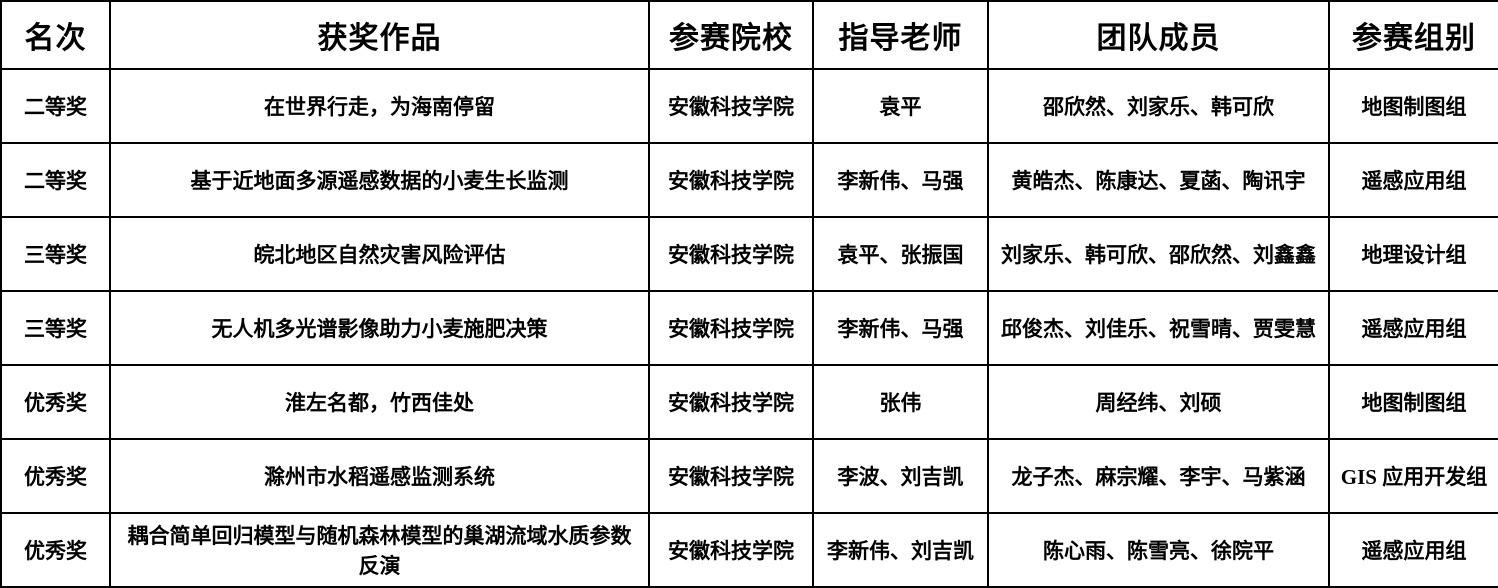  Describe the element at coordinates (900, 106) in the screenshot. I see `cell-teachers: 袁平` at that location.